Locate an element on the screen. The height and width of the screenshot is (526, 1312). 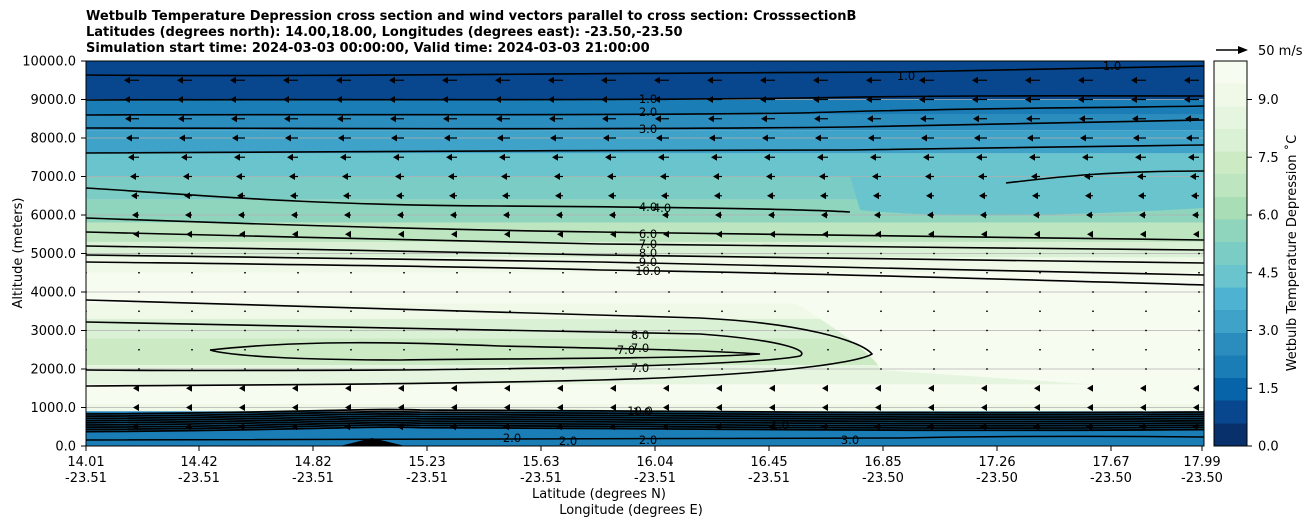
x-axis-label-lat: Latitude (degrees N) is located at coordinates (599, 494).